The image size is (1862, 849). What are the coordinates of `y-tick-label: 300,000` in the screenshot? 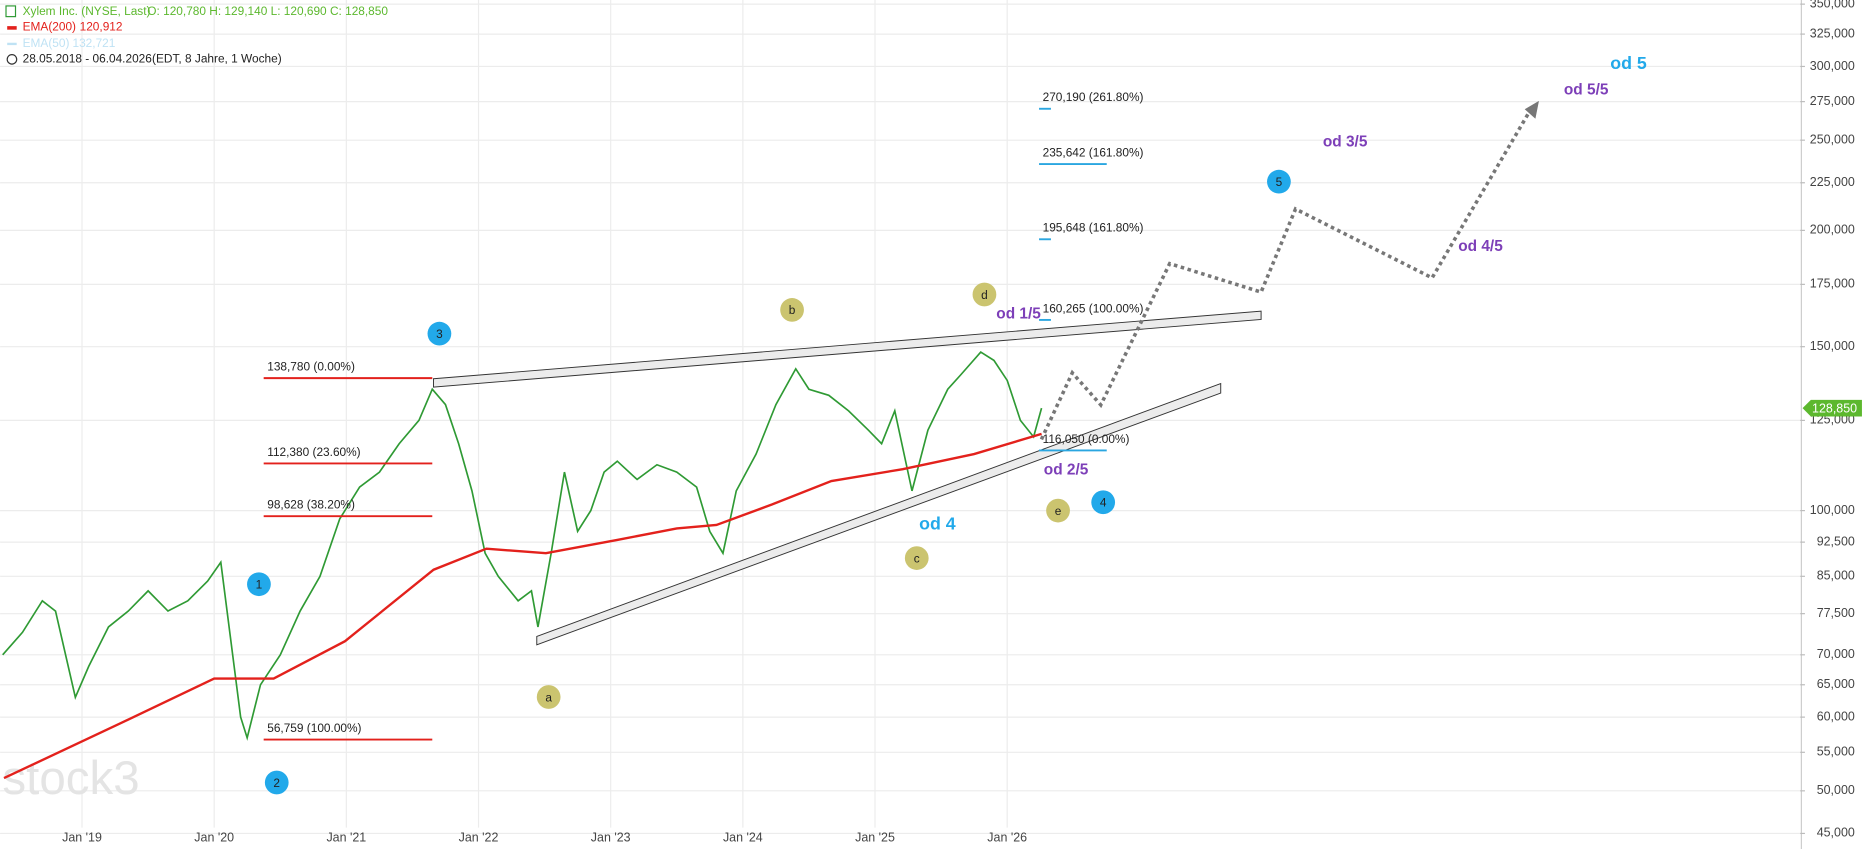 It's located at (1832, 66).